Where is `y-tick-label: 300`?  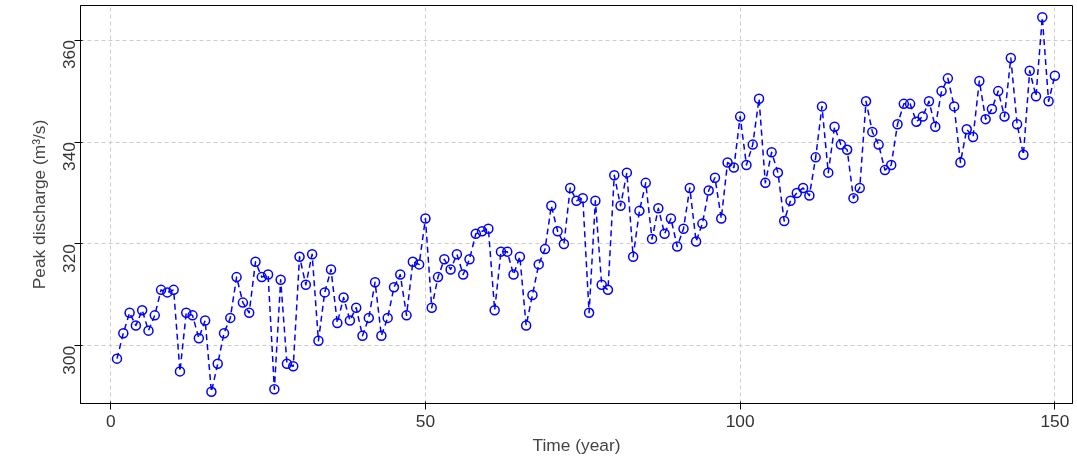
y-tick-label: 300 is located at coordinates (69, 360).